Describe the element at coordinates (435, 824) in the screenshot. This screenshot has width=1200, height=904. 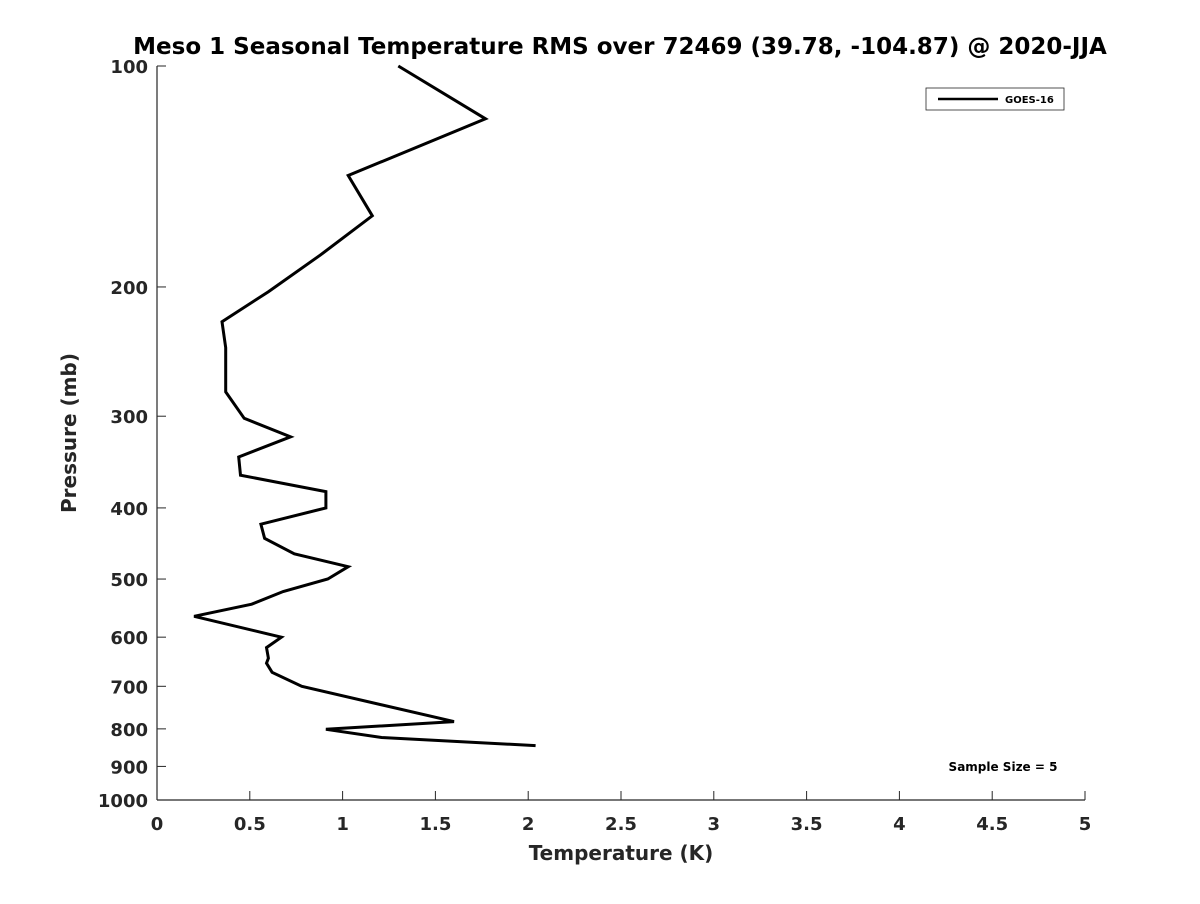
I see `x-tick-label: 1.5` at that location.